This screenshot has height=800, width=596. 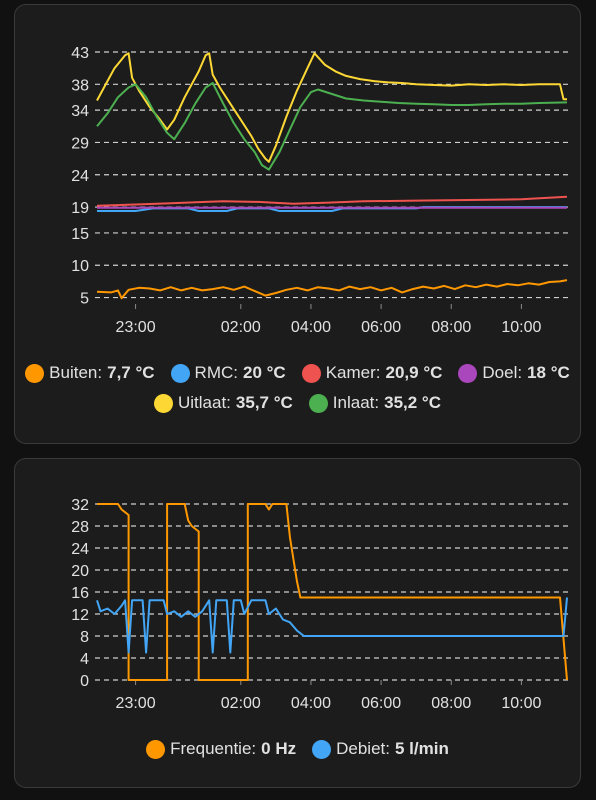 I want to click on legend-item-doel: Doel: 18 °C, so click(x=514, y=373).